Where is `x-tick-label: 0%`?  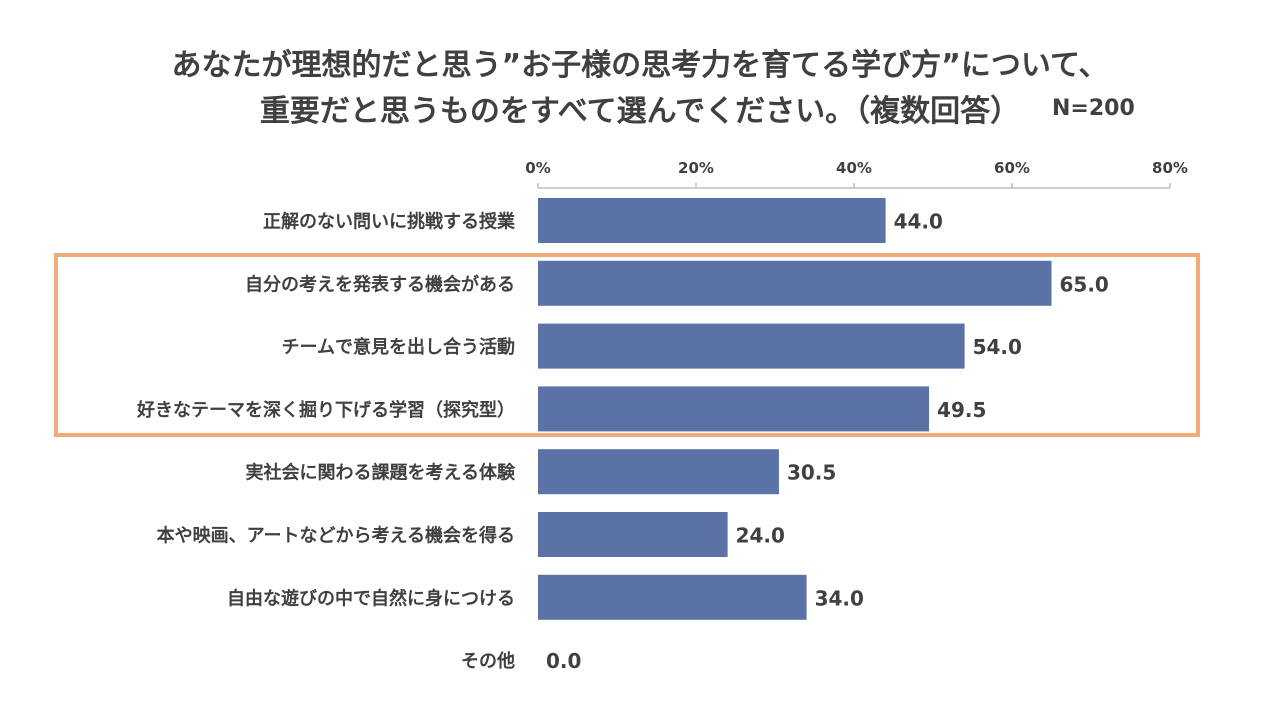
x-tick-label: 0% is located at coordinates (537, 168).